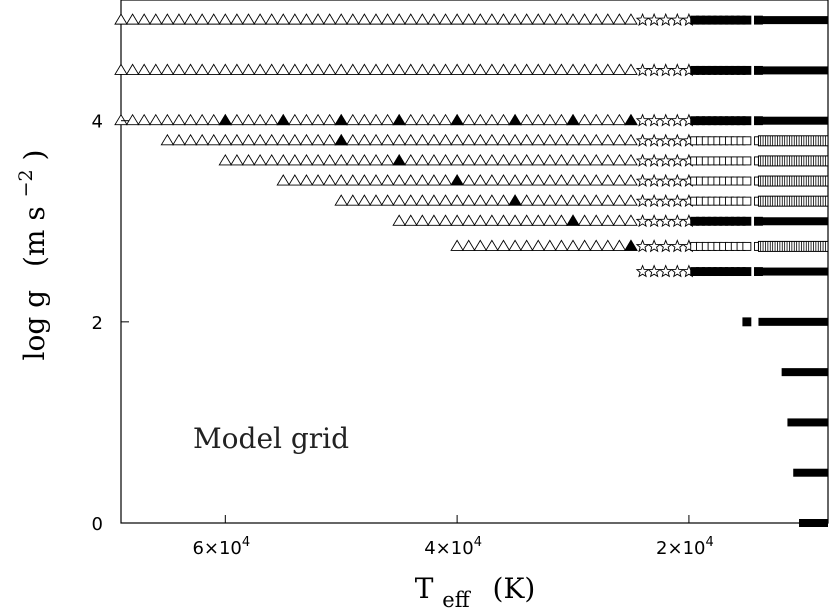 The image size is (830, 614). What do you see at coordinates (424, 588) in the screenshot?
I see `x-axis-title-main: T` at bounding box center [424, 588].